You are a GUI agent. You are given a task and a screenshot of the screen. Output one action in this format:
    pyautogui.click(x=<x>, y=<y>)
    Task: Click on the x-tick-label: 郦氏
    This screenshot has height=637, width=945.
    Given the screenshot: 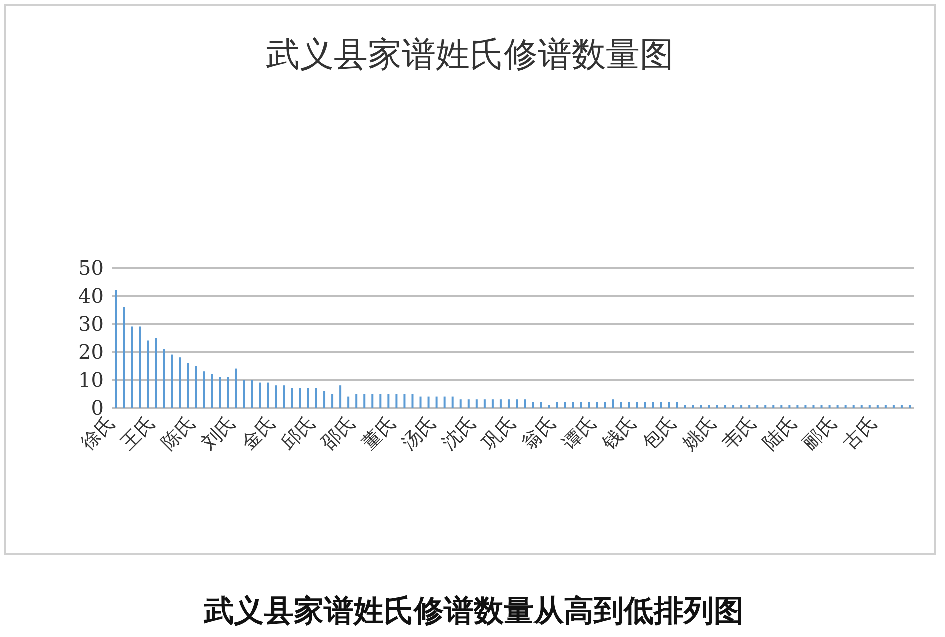 What is the action you would take?
    pyautogui.click(x=820, y=433)
    